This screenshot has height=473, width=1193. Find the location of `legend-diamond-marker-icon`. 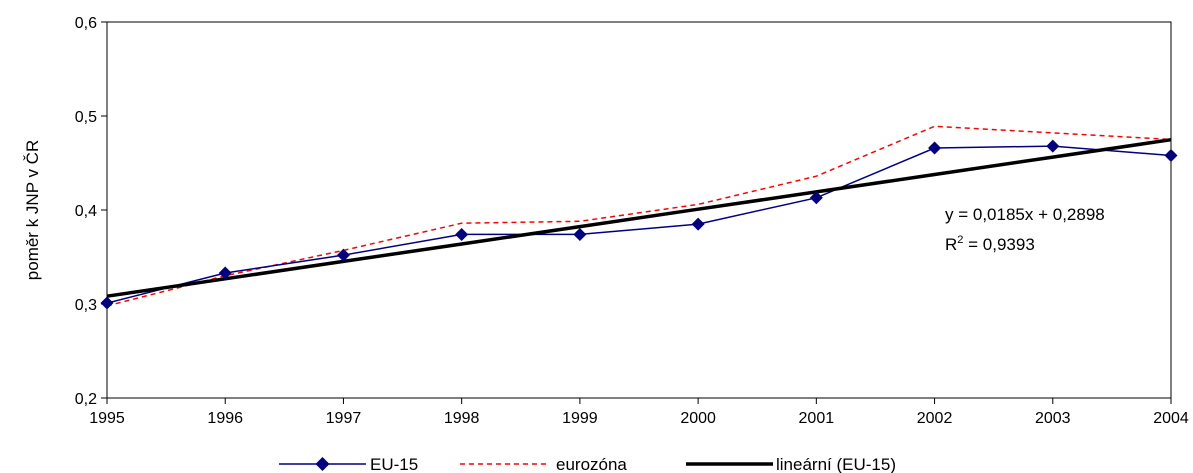

legend-diamond-marker-icon is located at coordinates (322, 464).